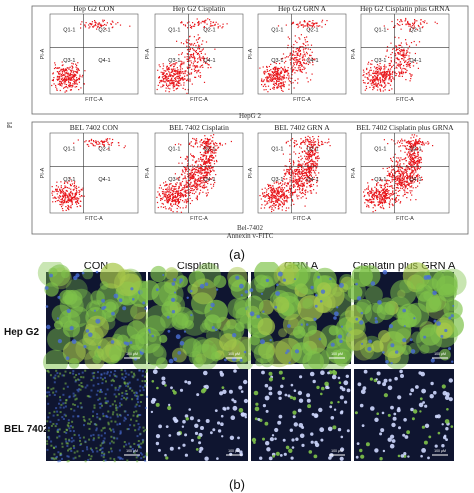 The image size is (474, 493). I want to click on nucleus, so click(71, 328).